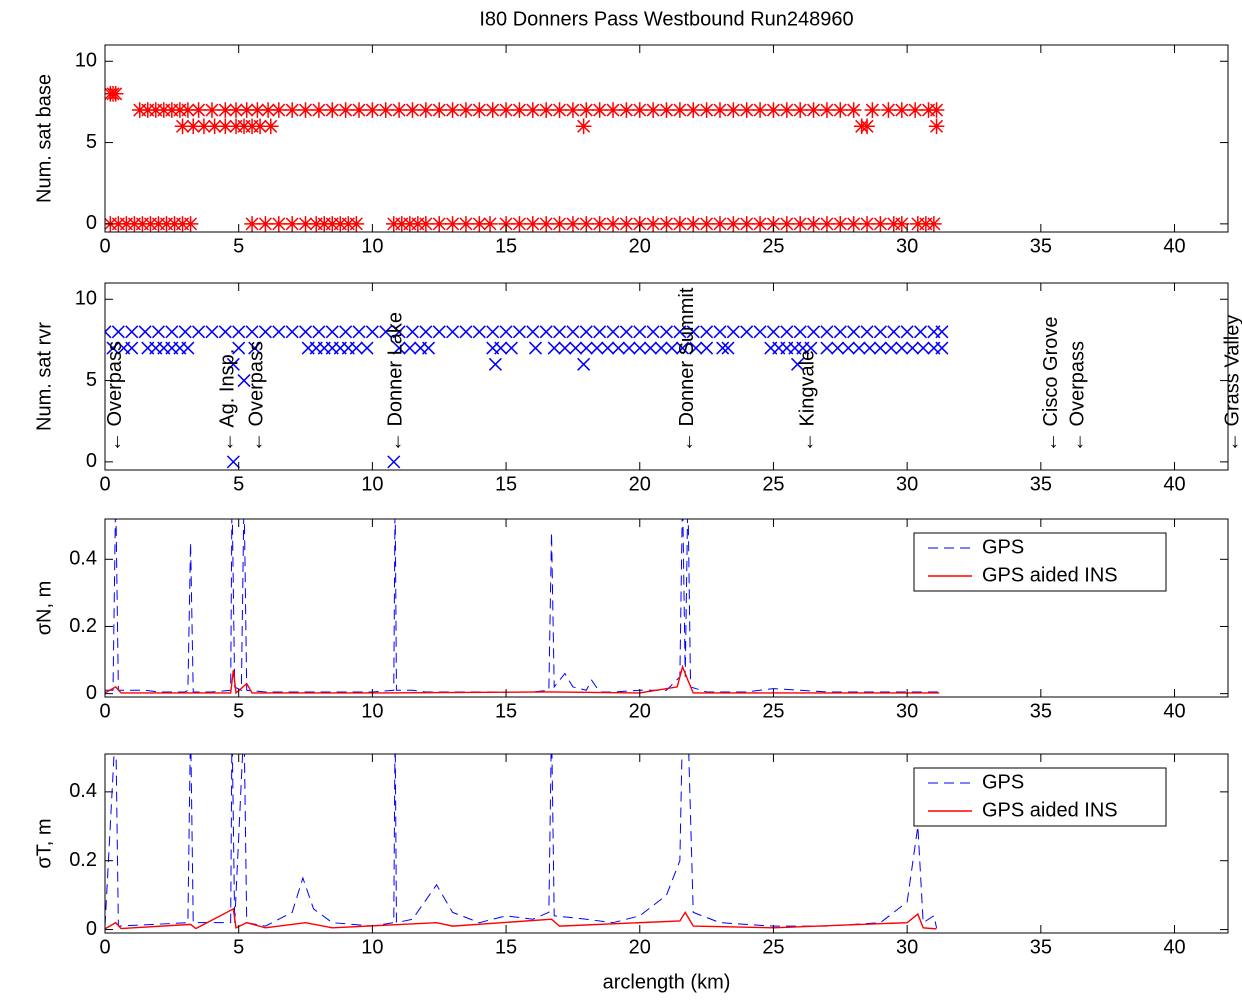 This screenshot has height=1001, width=1242. I want to click on x-tick-label: 25, so click(773, 246).